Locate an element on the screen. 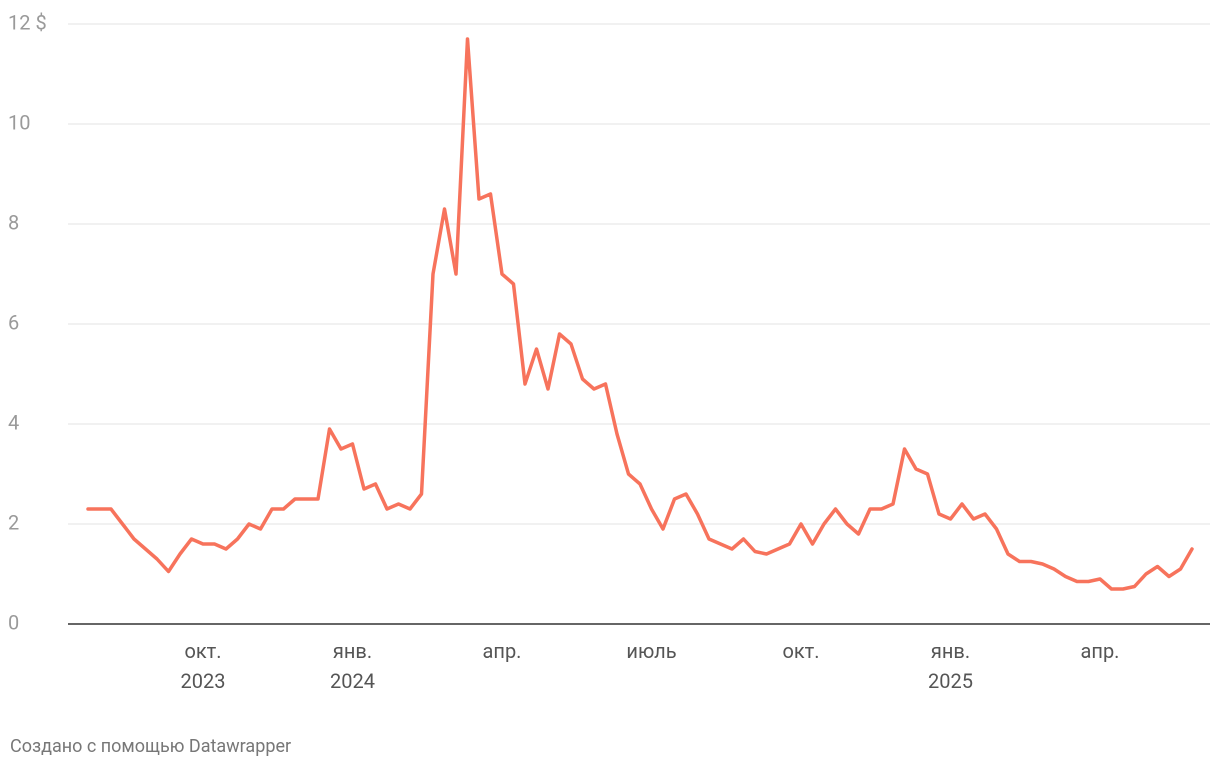 Image resolution: width=1220 pixels, height=775 pixels. y-tick-label: 0 is located at coordinates (13, 622).